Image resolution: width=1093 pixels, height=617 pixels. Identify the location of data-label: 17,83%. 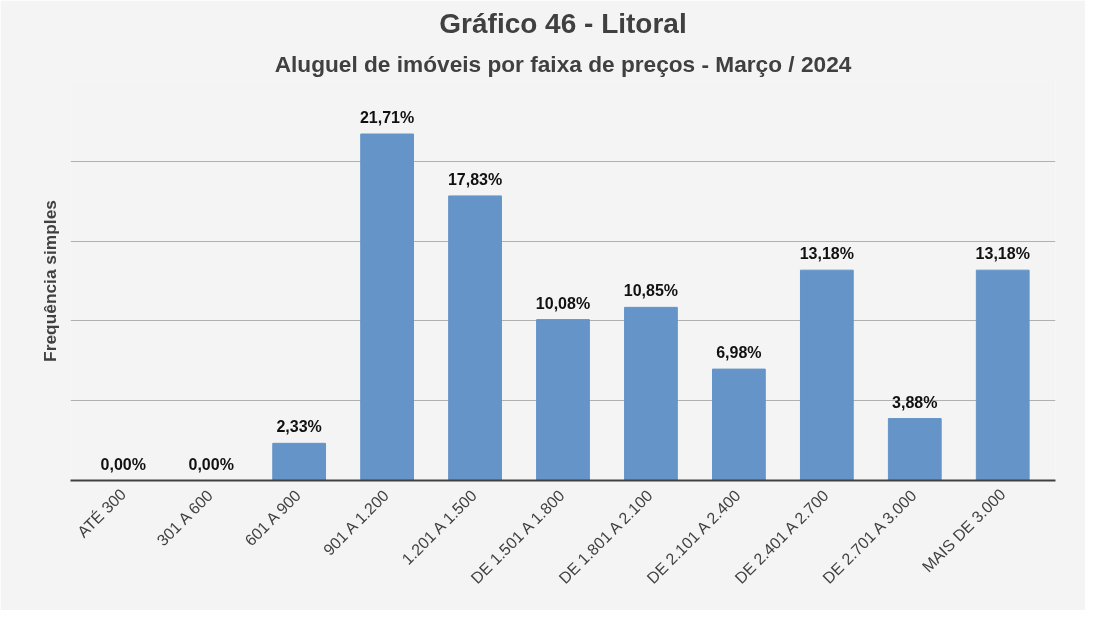
(475, 179).